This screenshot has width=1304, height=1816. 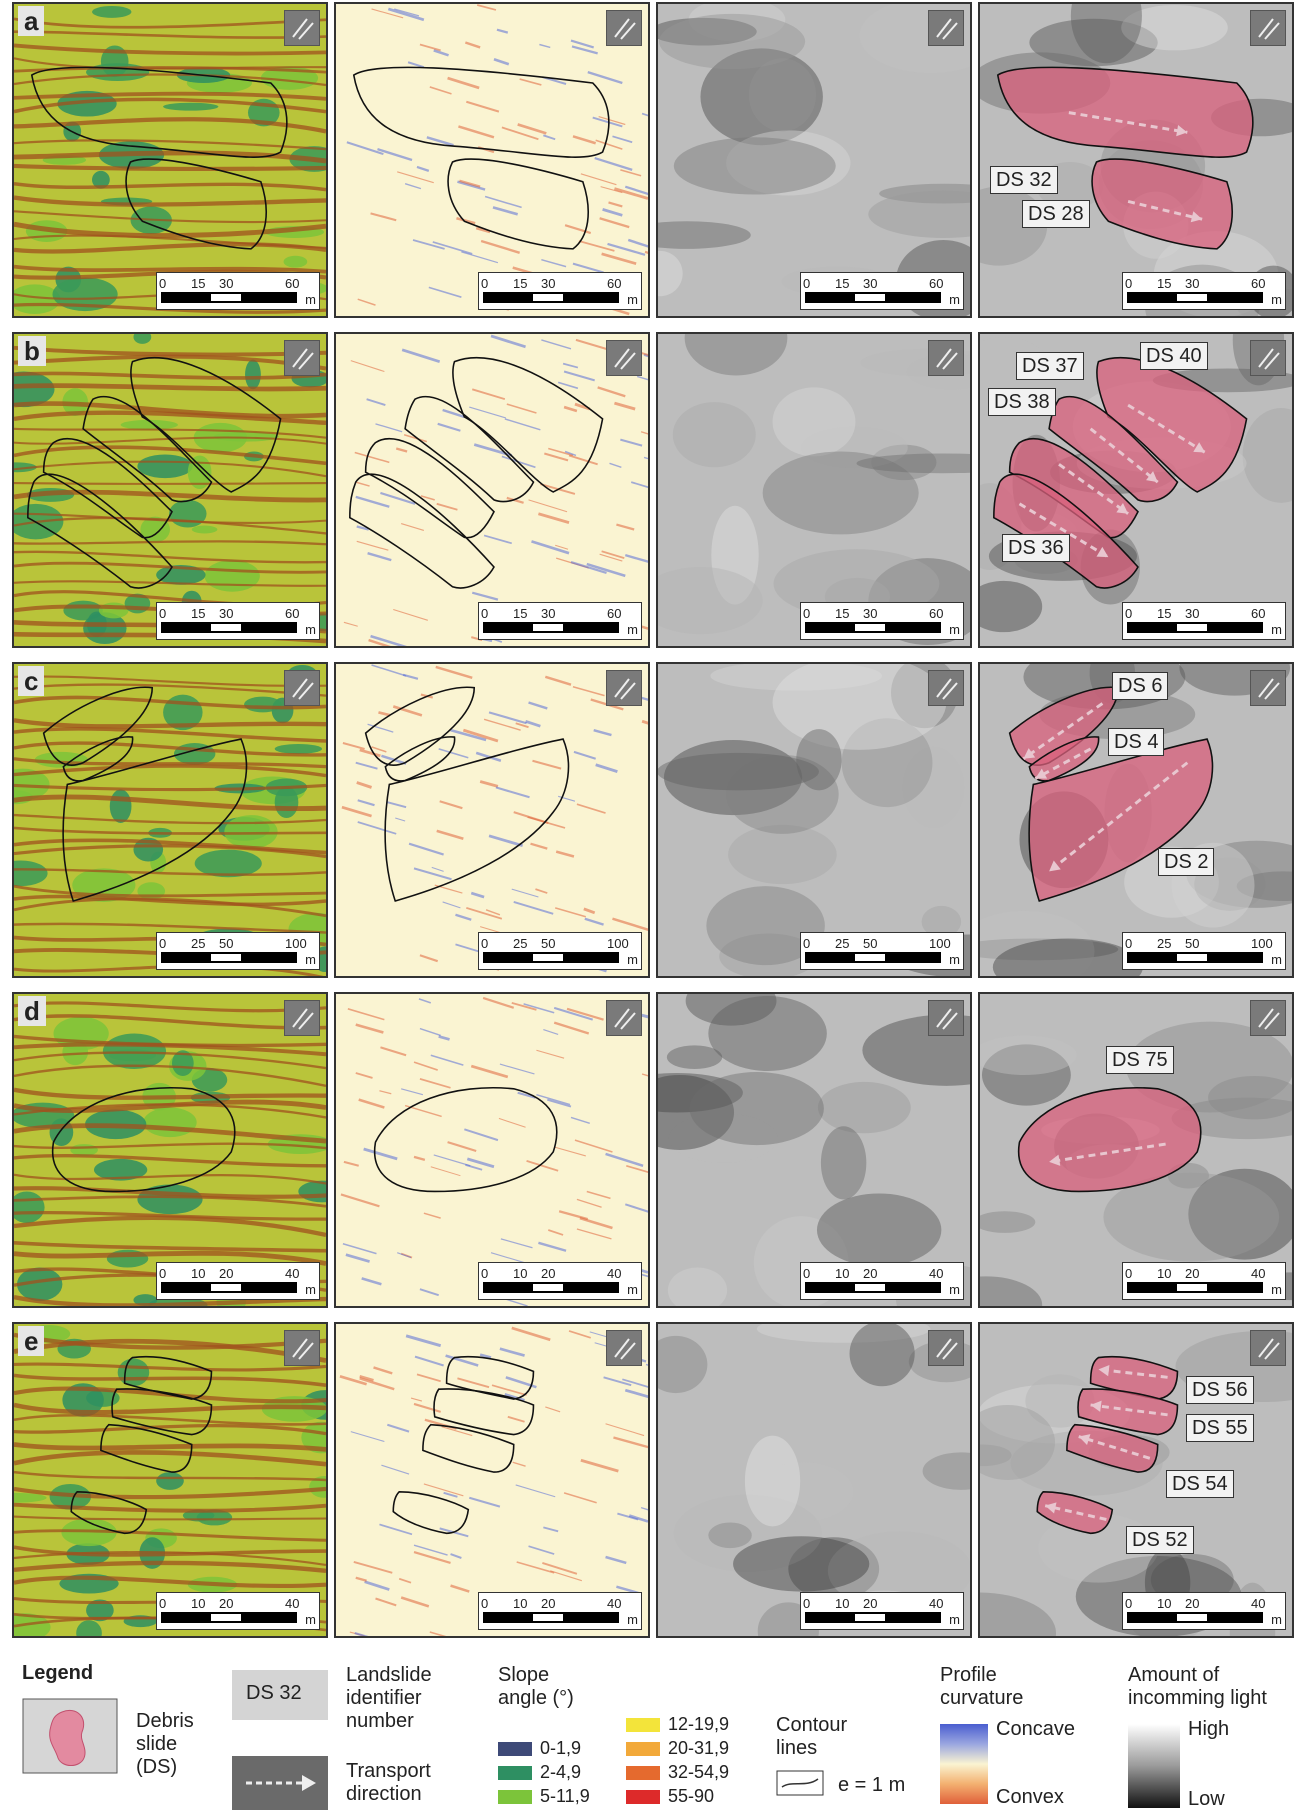 I want to click on curvature-map-panel: 0 15 30 60 m, so click(x=492, y=160).